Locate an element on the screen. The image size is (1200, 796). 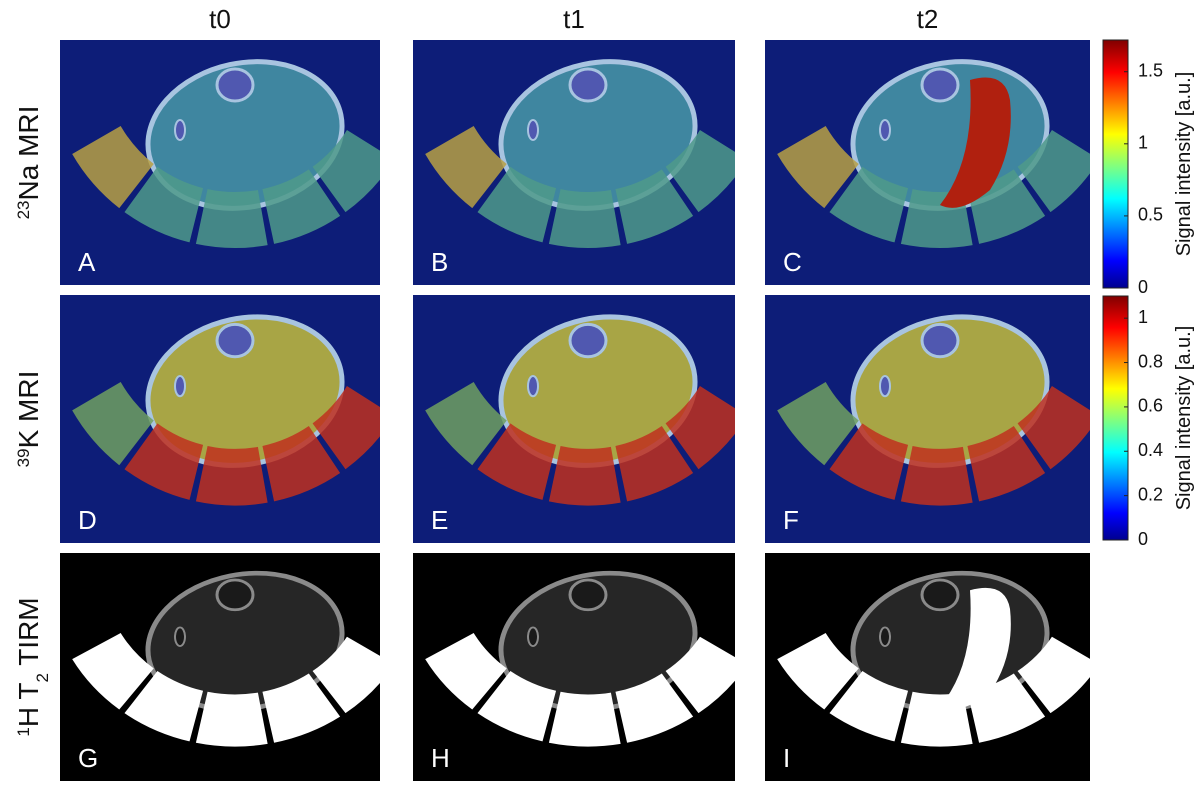
panel: C is located at coordinates (927, 162).